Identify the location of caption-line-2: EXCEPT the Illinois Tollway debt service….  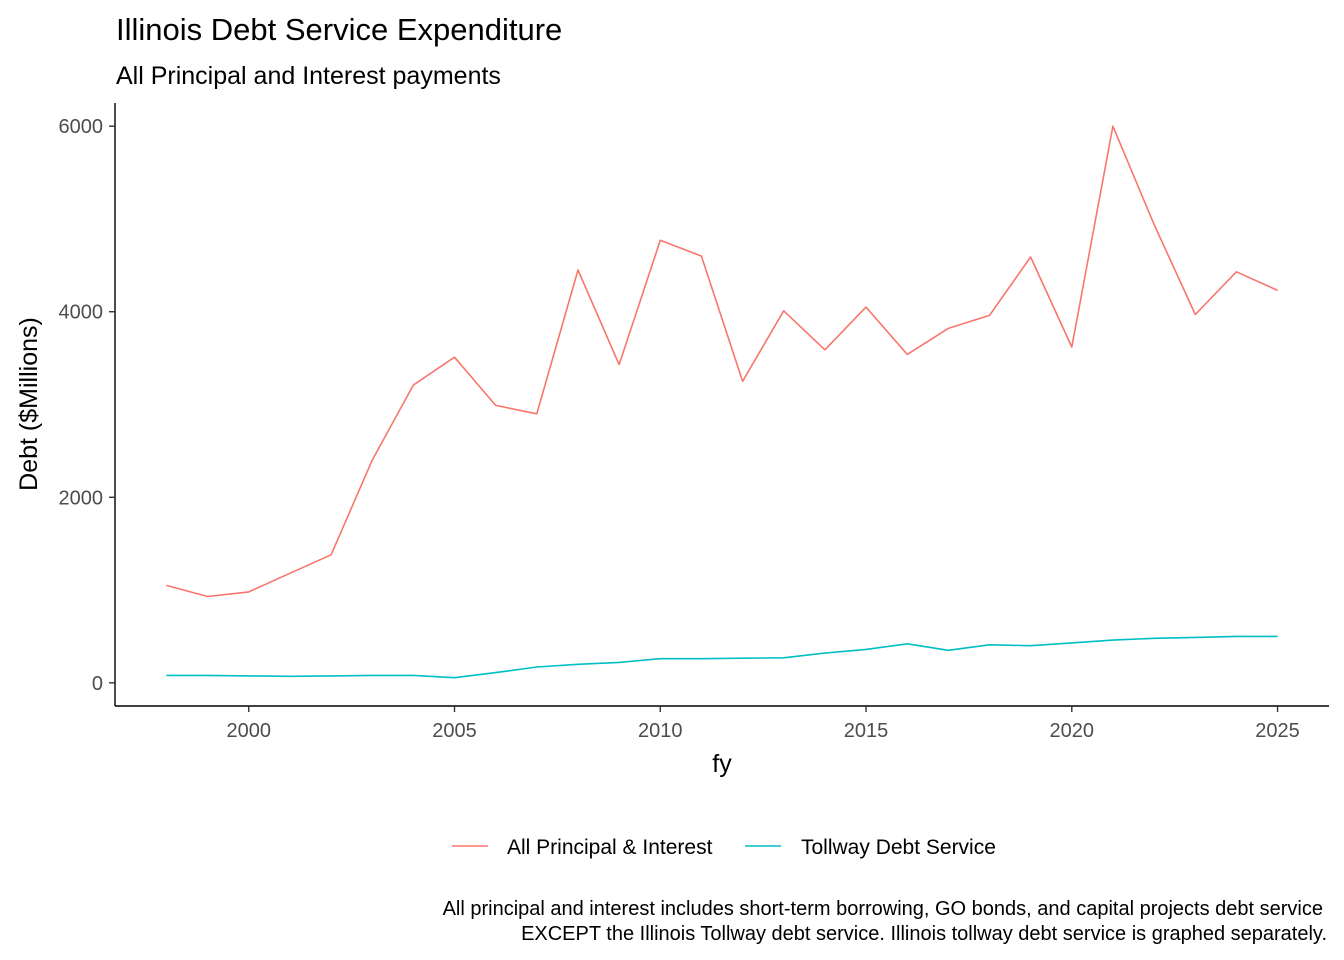
(924, 934).